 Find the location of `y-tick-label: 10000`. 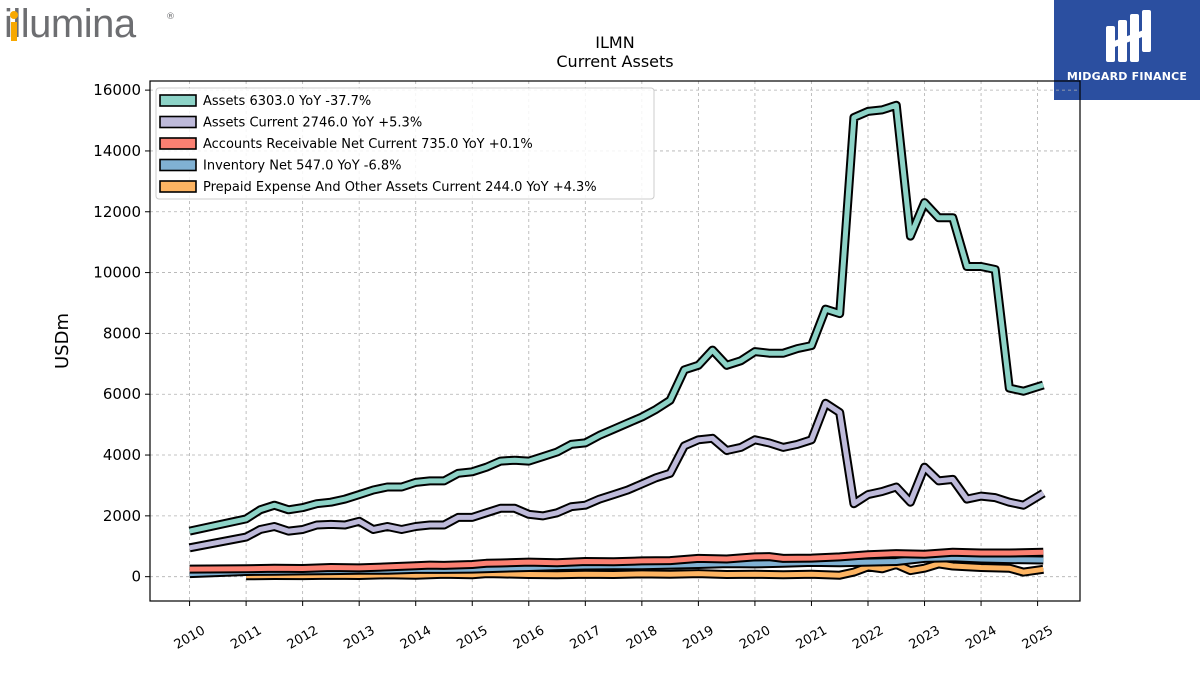

y-tick-label: 10000 is located at coordinates (117, 273).